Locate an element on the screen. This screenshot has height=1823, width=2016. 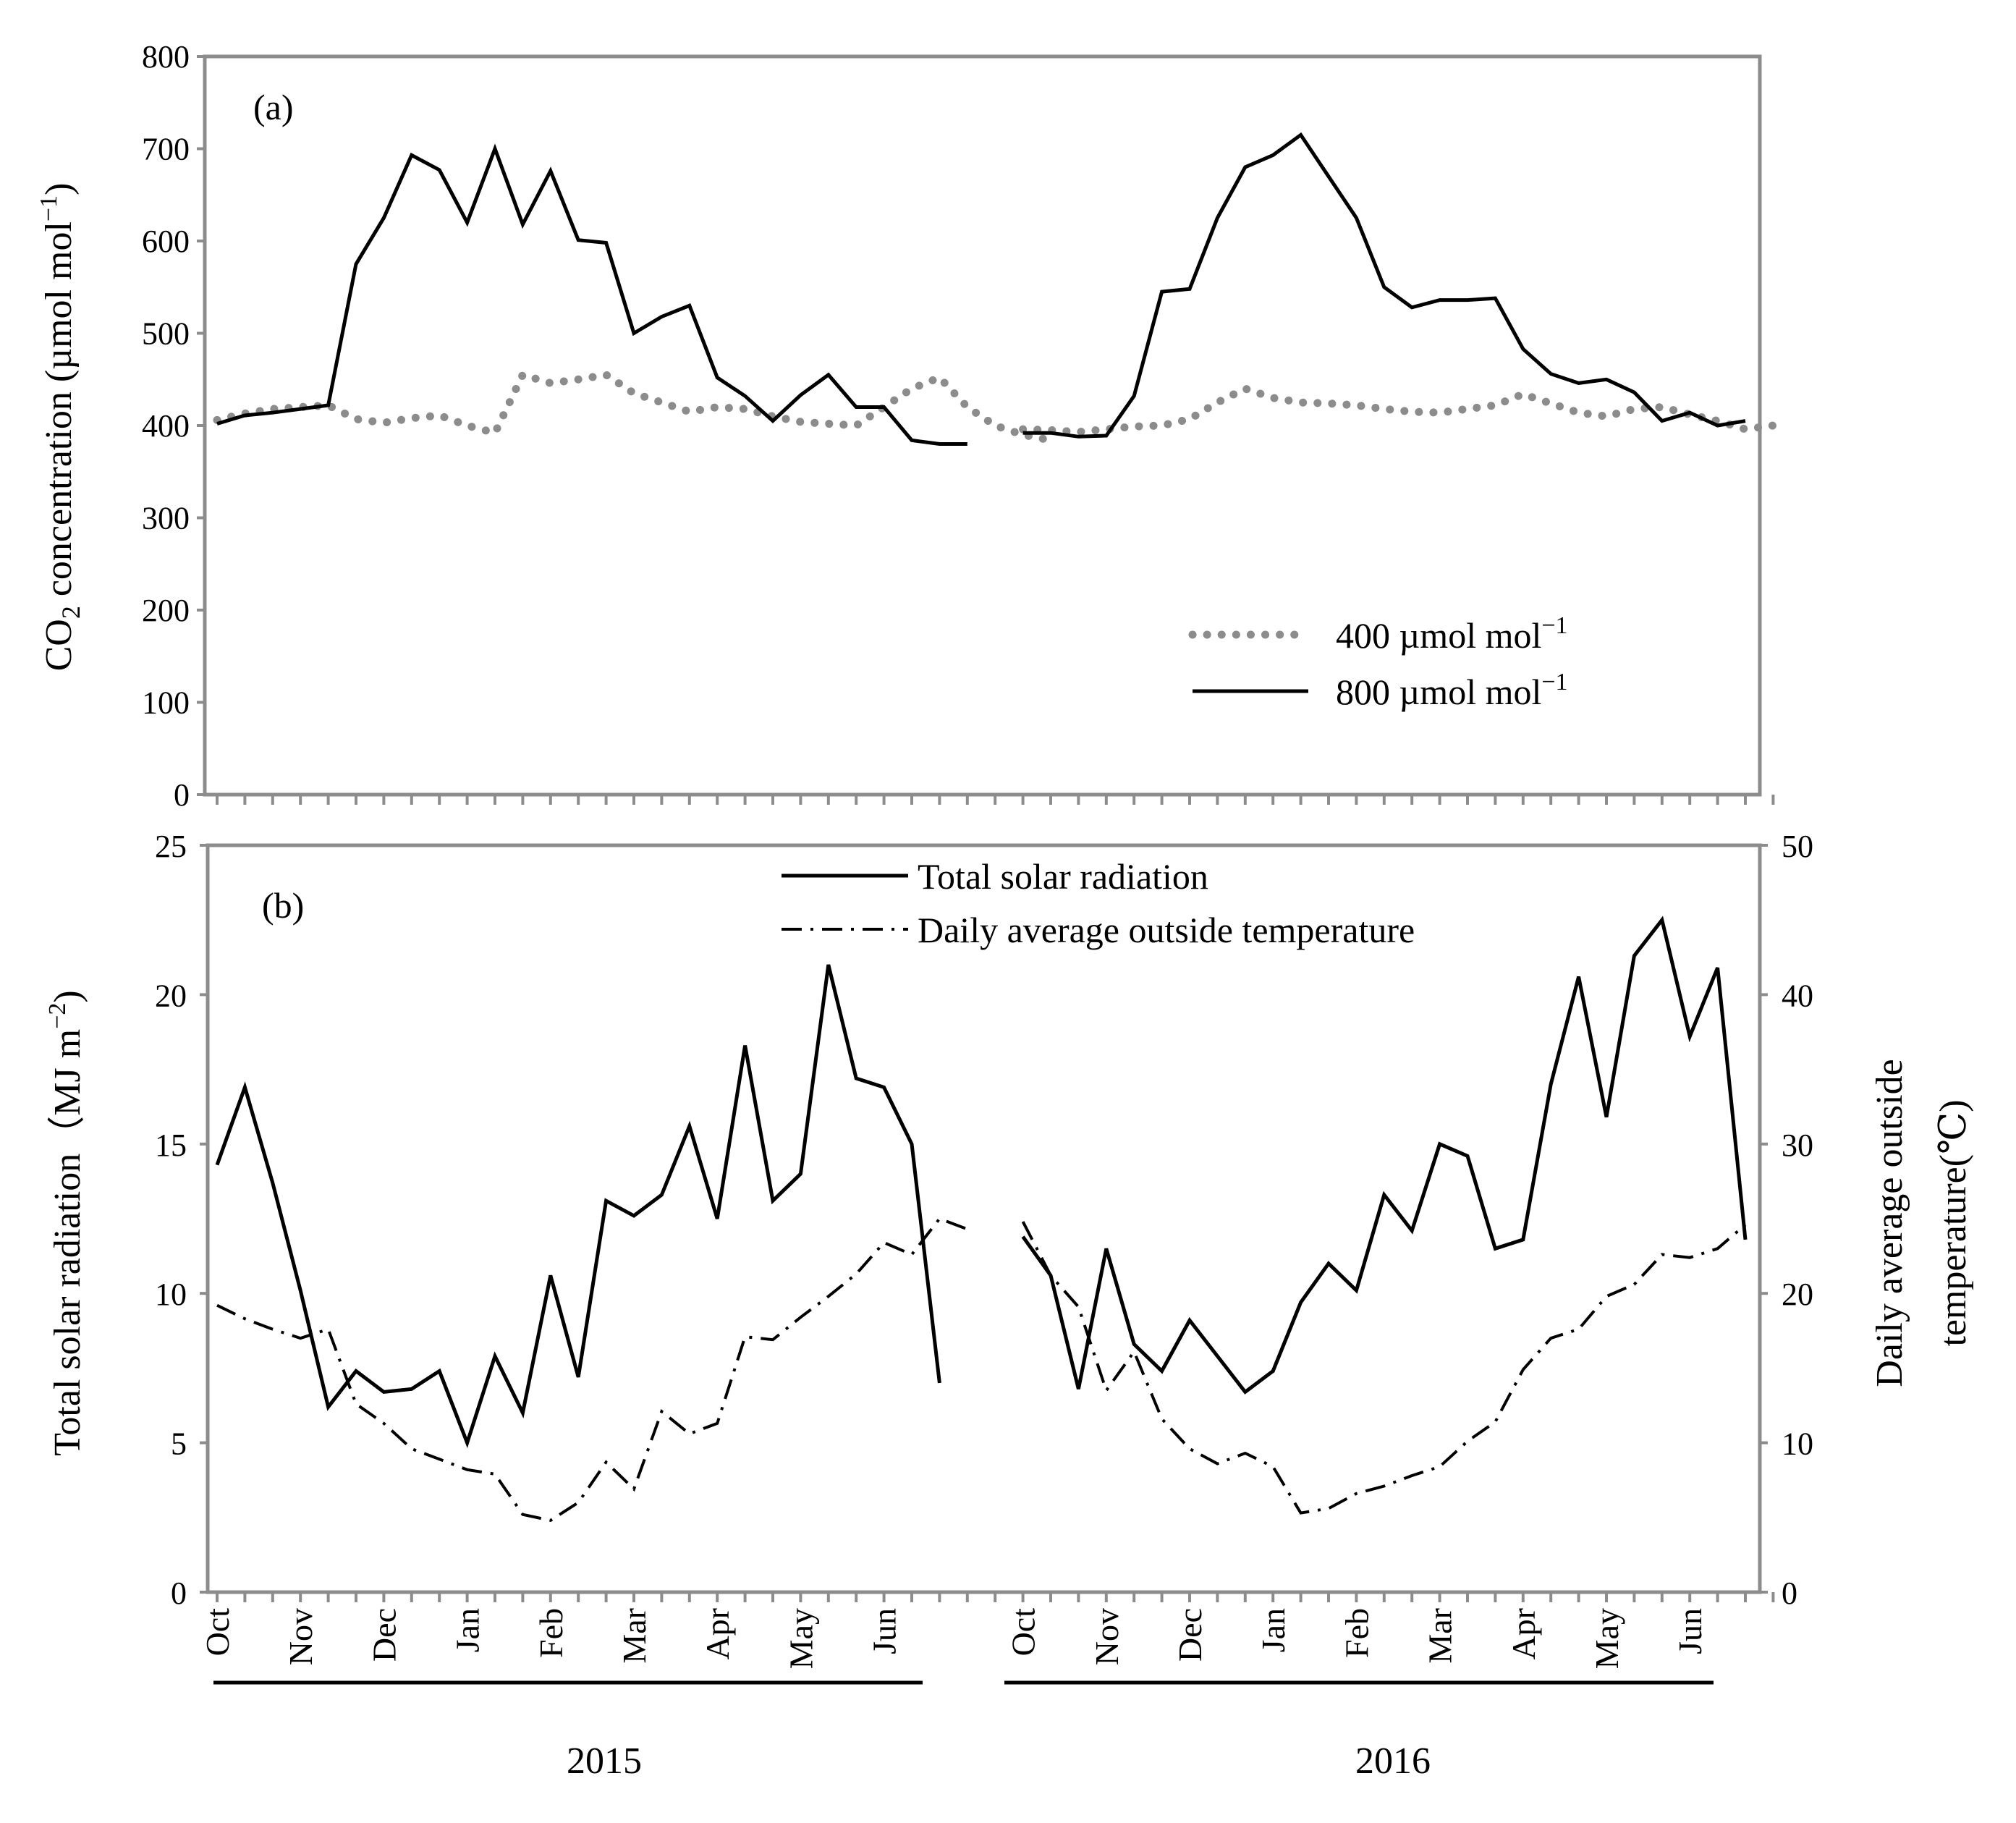
left-title-main: Total solar radiation（MJ m is located at coordinates (67, 1242).